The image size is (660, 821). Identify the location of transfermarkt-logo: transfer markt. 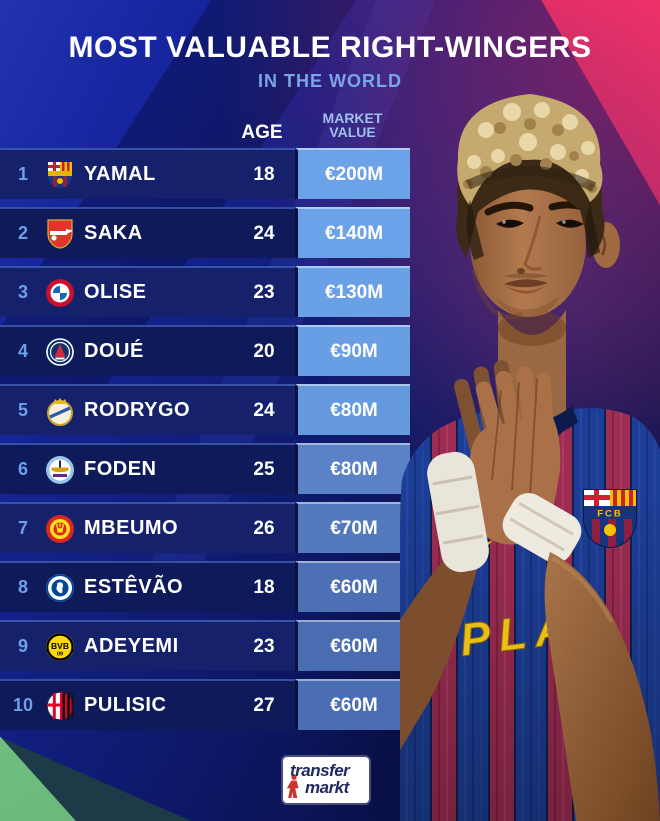
(326, 780).